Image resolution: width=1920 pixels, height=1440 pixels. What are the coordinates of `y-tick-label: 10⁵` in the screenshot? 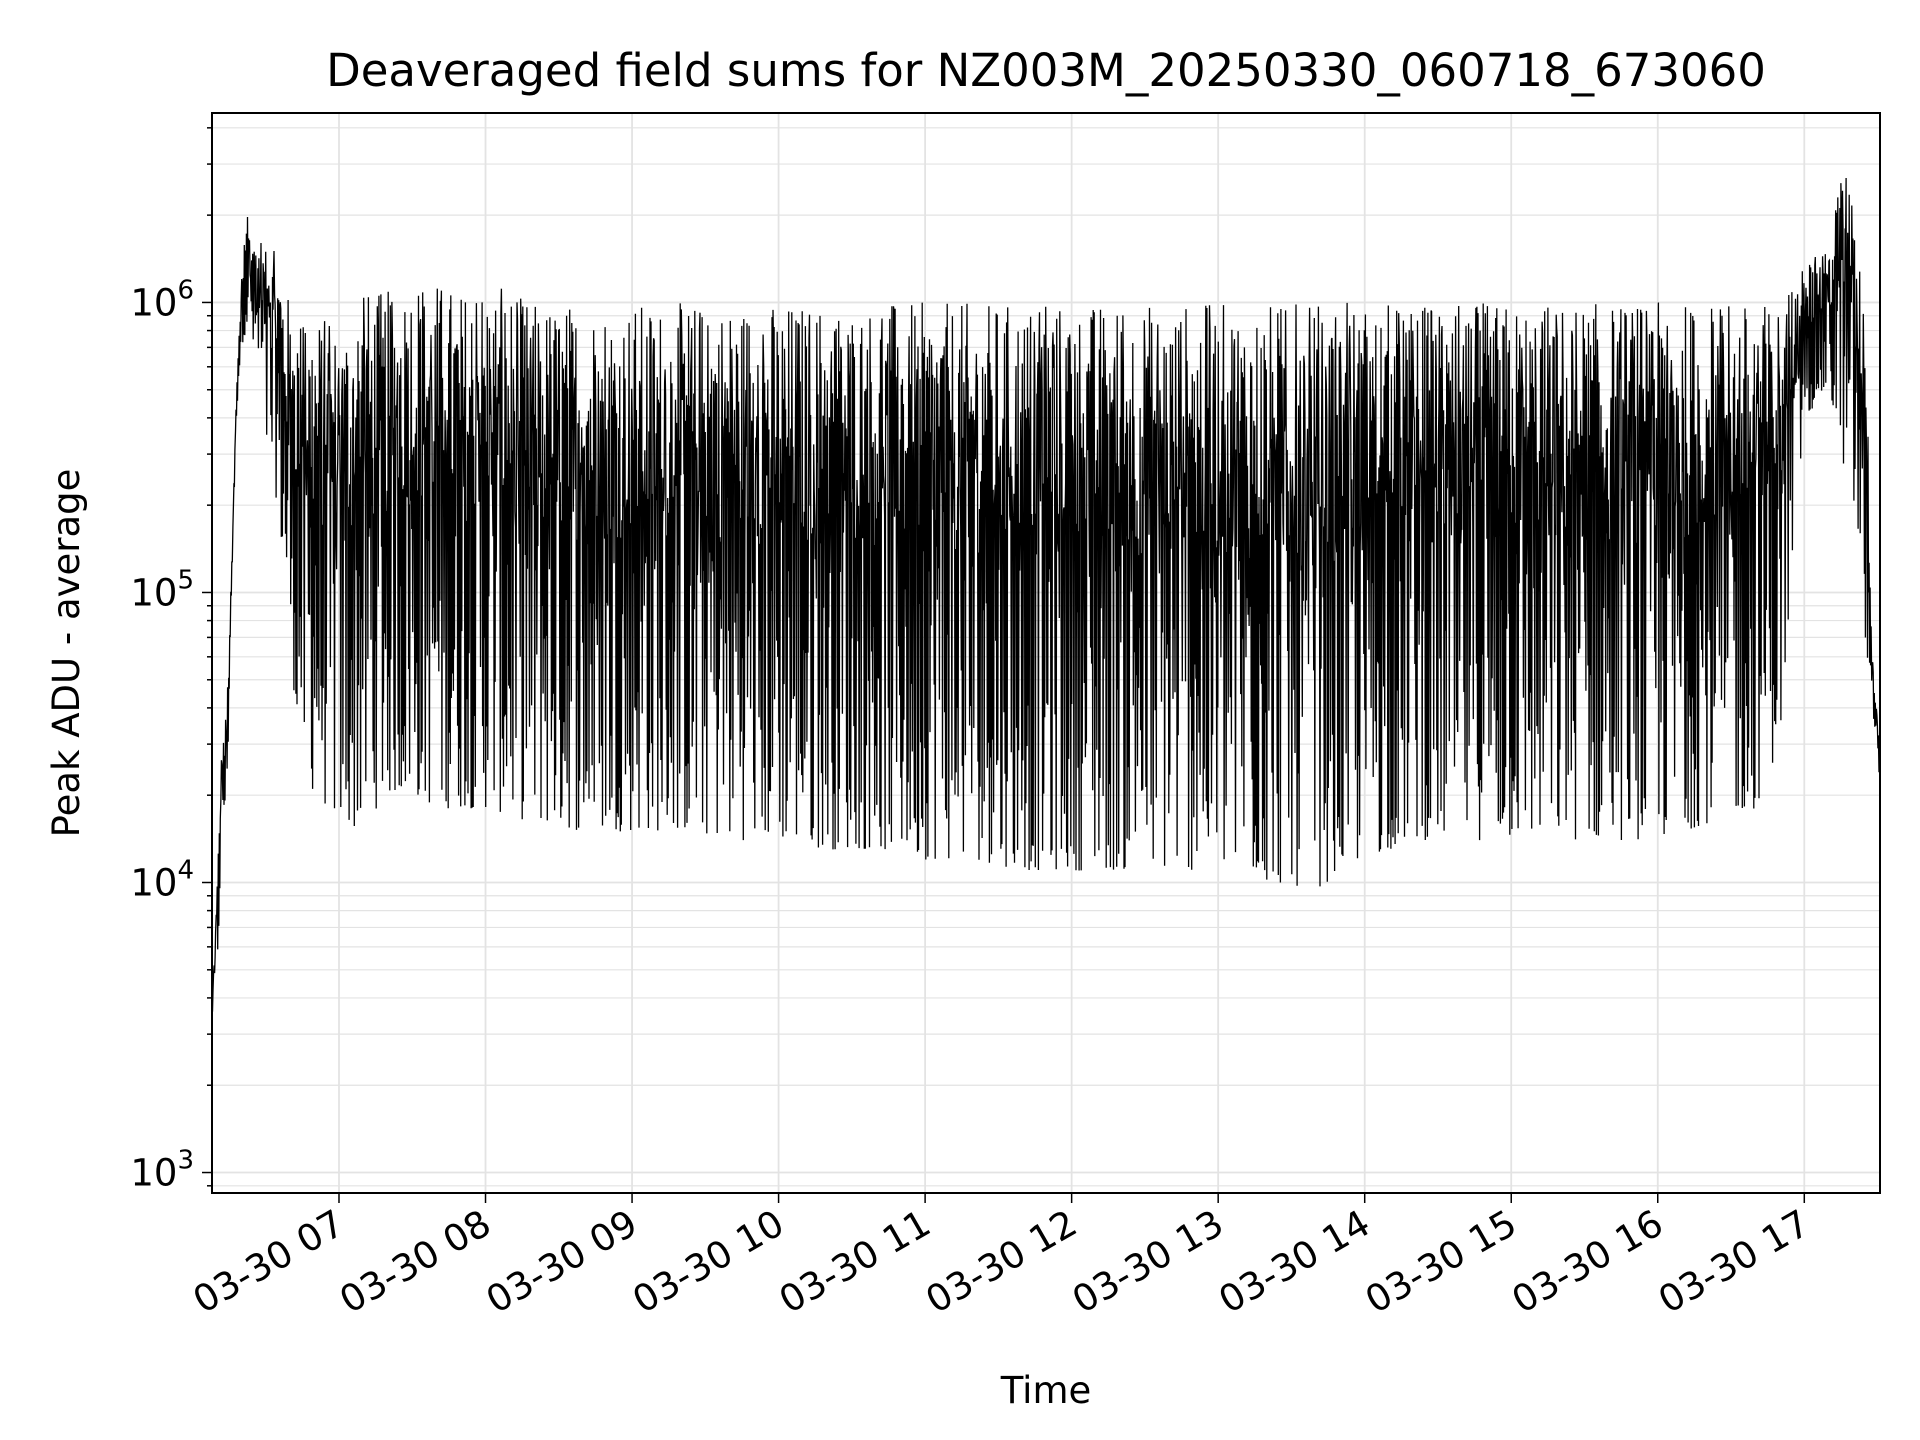 It's located at (162, 589).